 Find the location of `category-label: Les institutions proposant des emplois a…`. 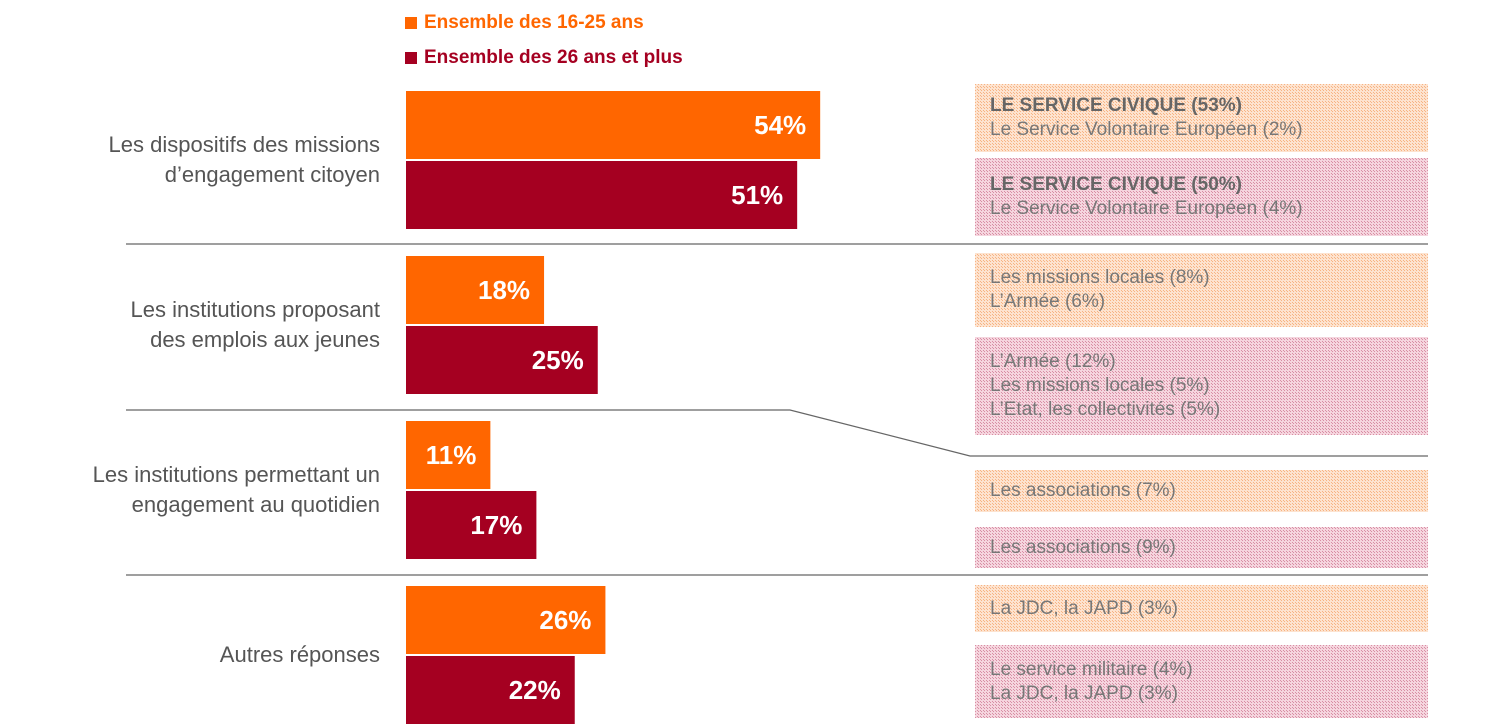

category-label: Les institutions proposant des emplois a… is located at coordinates (255, 324).